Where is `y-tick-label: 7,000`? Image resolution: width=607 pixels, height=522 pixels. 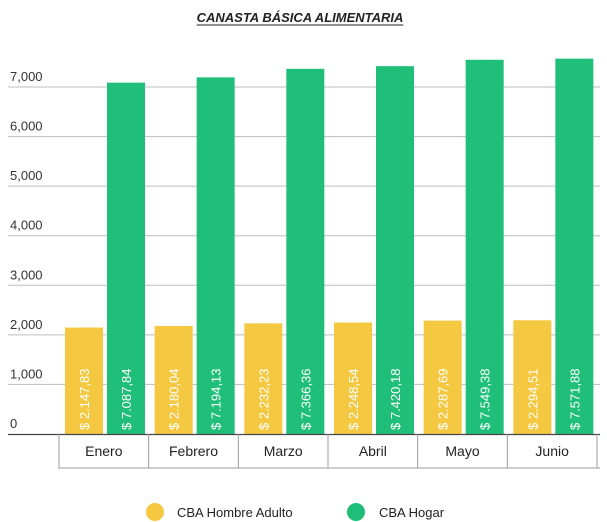
y-tick-label: 7,000 is located at coordinates (26, 76).